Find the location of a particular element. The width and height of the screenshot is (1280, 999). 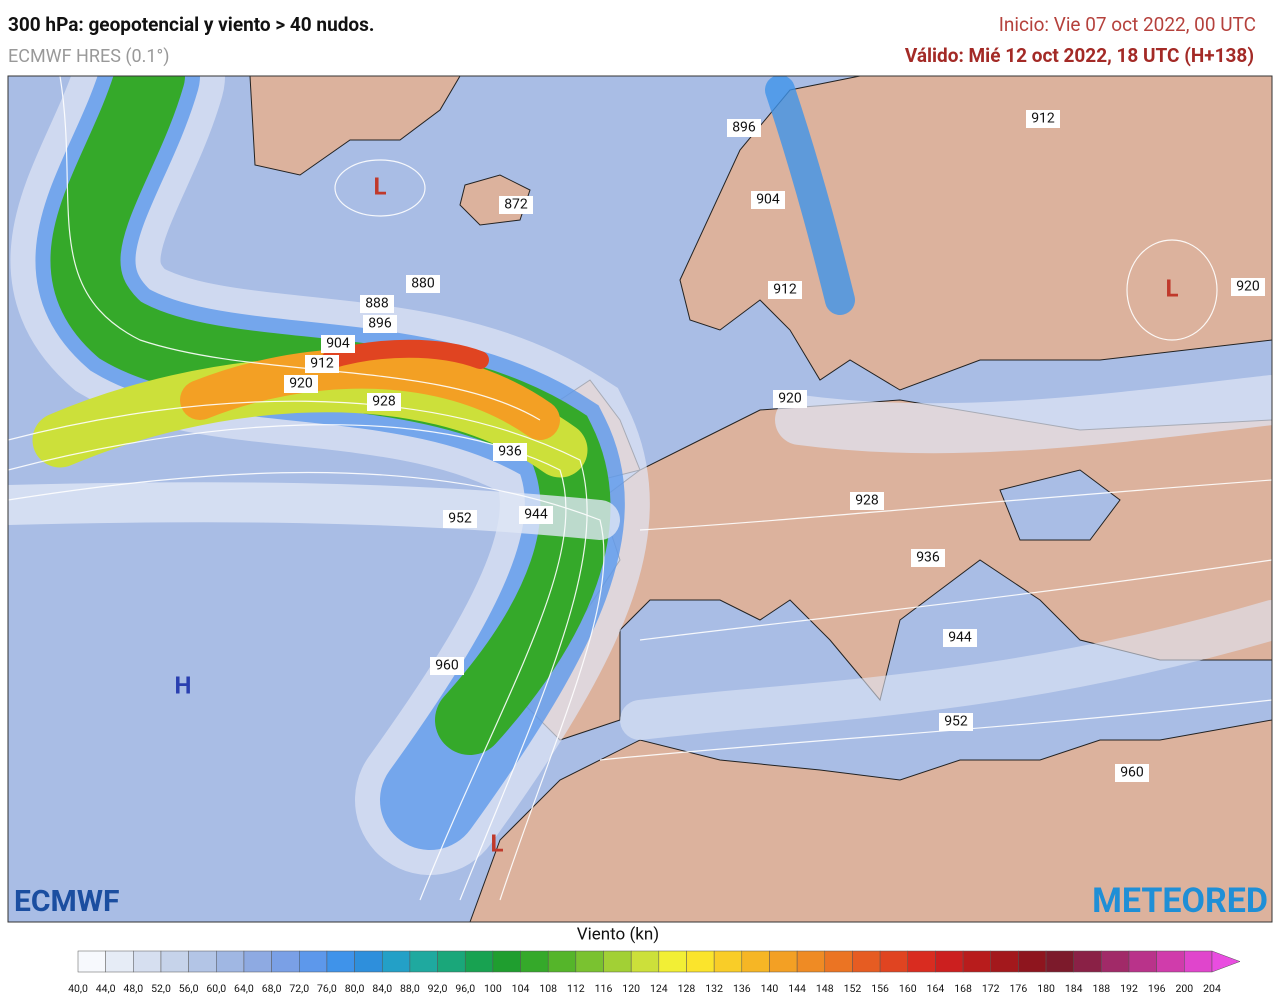

colorbar-tick-label: 40,0 is located at coordinates (78, 988).